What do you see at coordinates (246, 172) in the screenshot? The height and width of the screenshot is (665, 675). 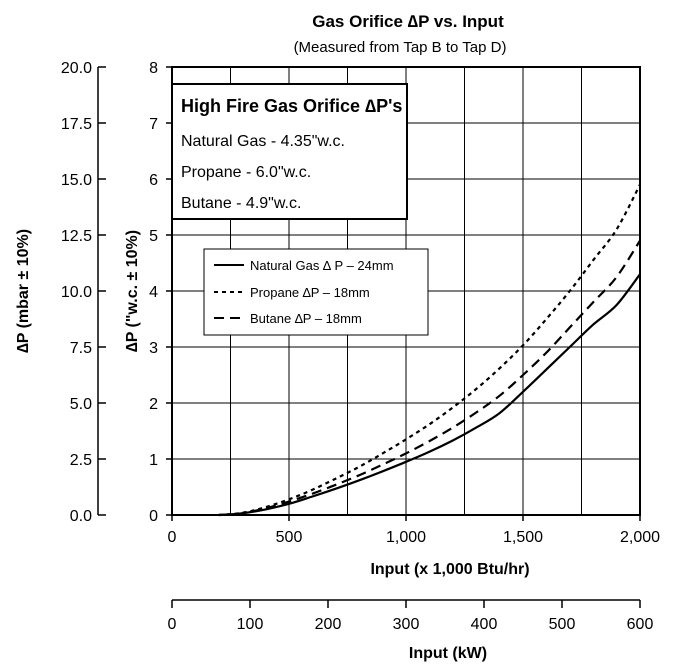 I see `info-box-line: Propane - 6.0"w.c.` at bounding box center [246, 172].